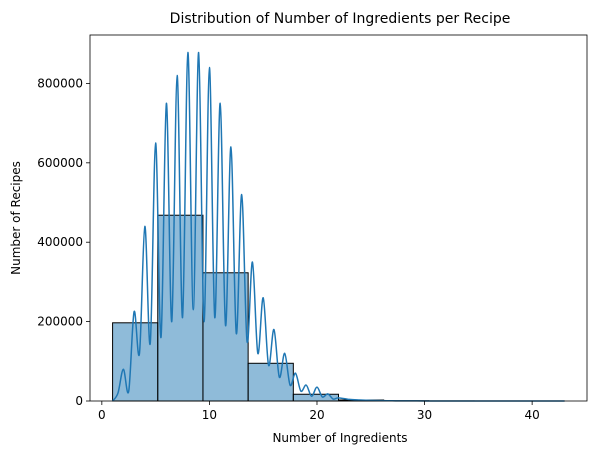 This screenshot has height=455, width=597. What do you see at coordinates (60, 83) in the screenshot?
I see `y-tick-label: 800000` at bounding box center [60, 83].